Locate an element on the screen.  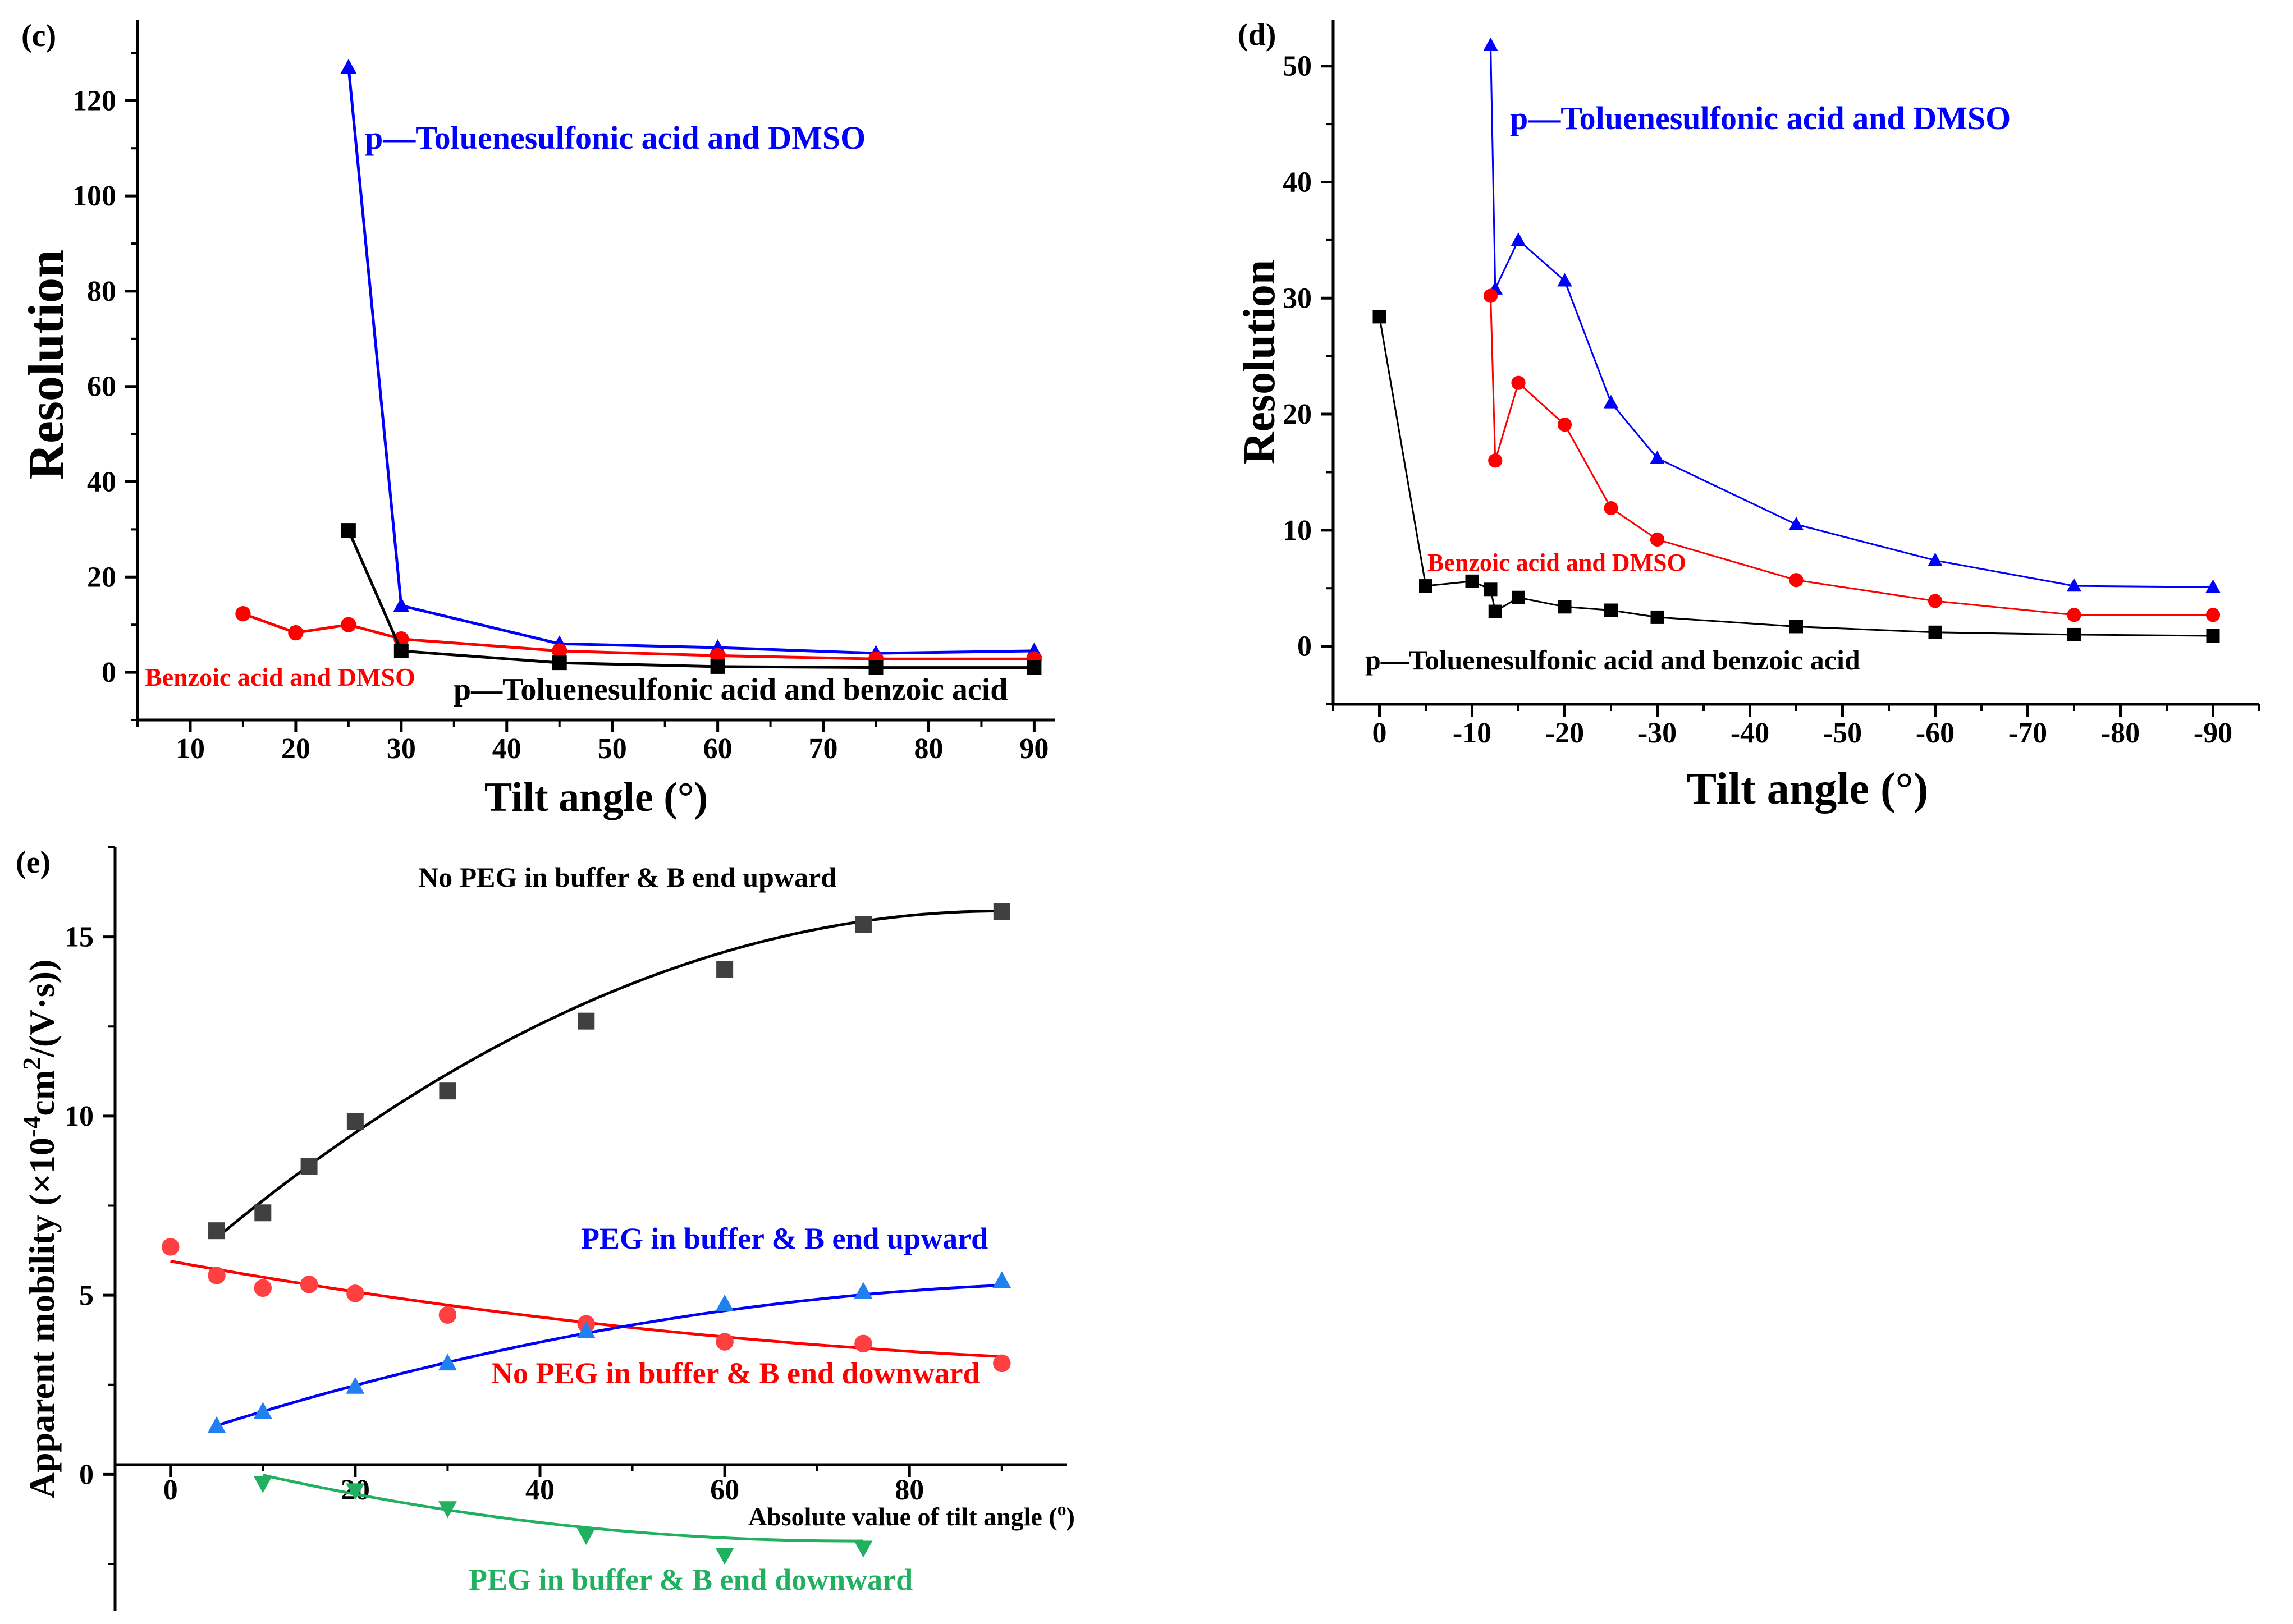
annotation-nopeg-up: No PEG in buffer & B end upward is located at coordinates (627, 877).